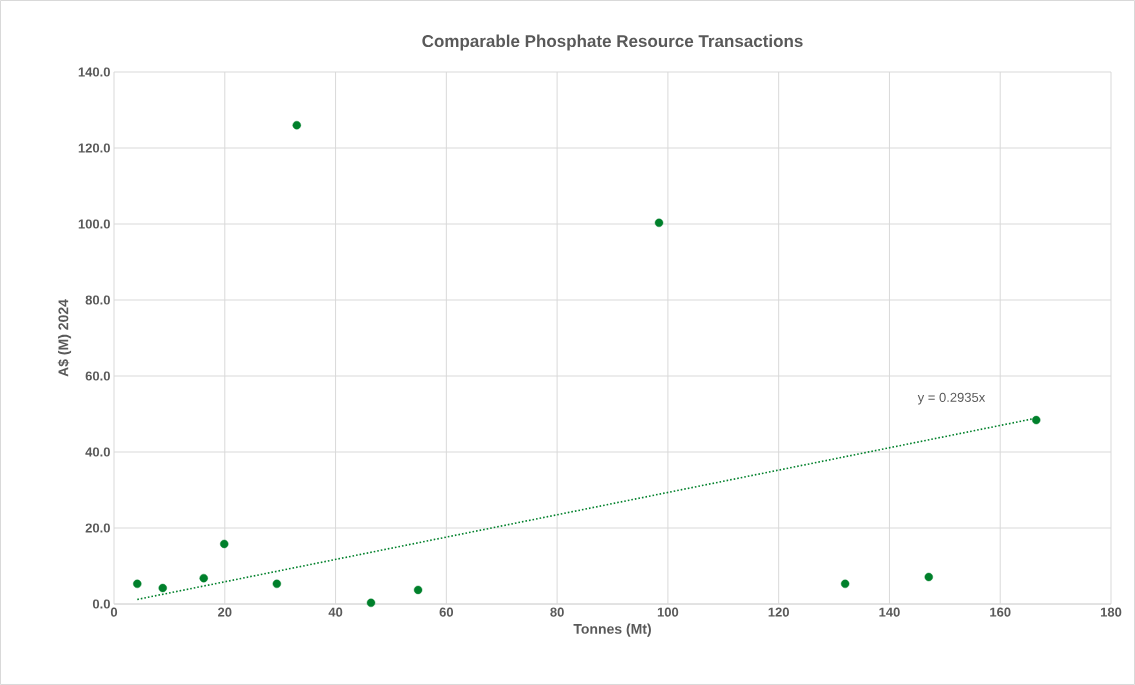  Describe the element at coordinates (114, 612) in the screenshot. I see `x-tick-label: 0` at that location.